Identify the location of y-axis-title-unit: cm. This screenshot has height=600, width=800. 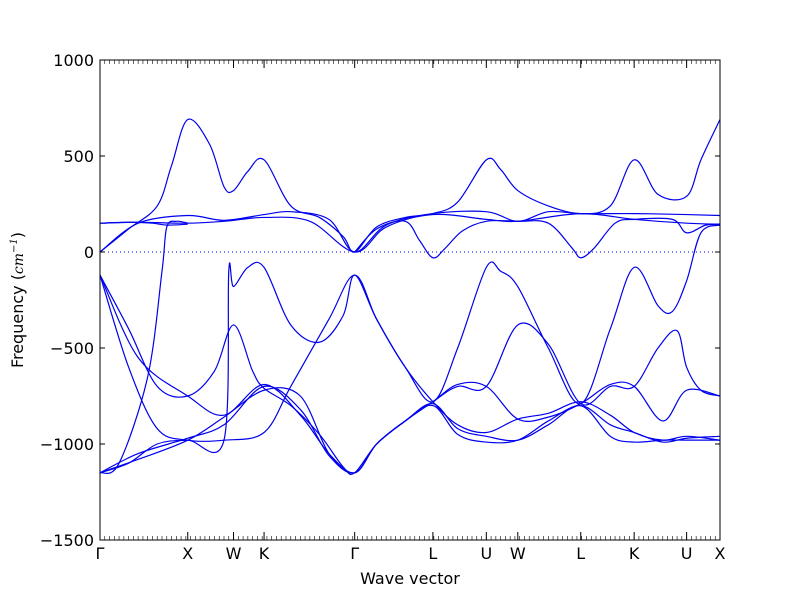
(19, 263).